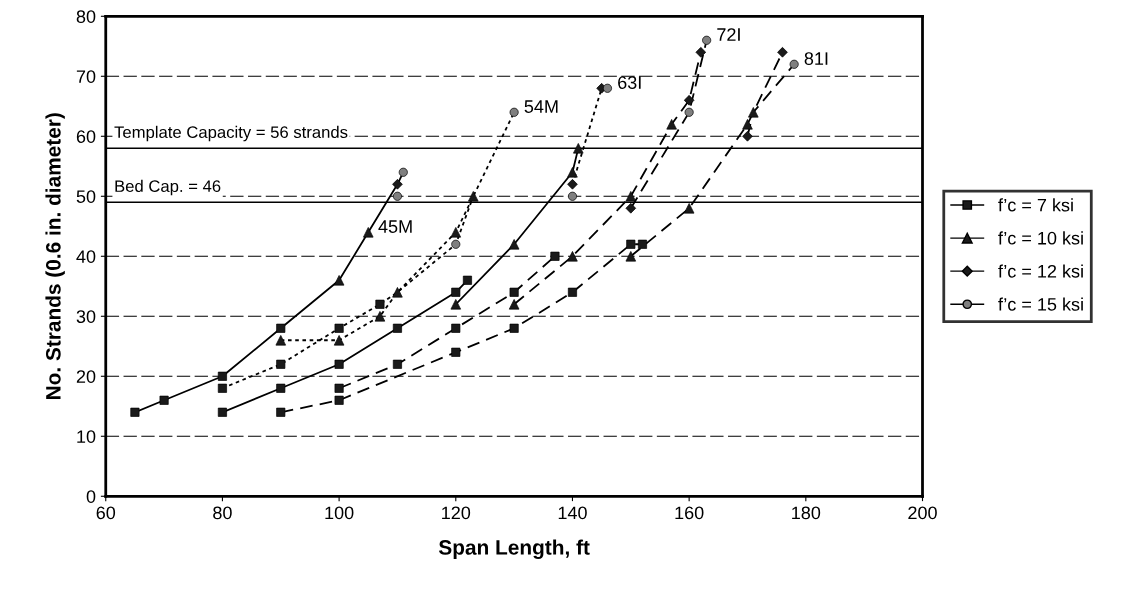 This screenshot has height=603, width=1125. What do you see at coordinates (106, 513) in the screenshot?
I see `x-tick-label: 60` at bounding box center [106, 513].